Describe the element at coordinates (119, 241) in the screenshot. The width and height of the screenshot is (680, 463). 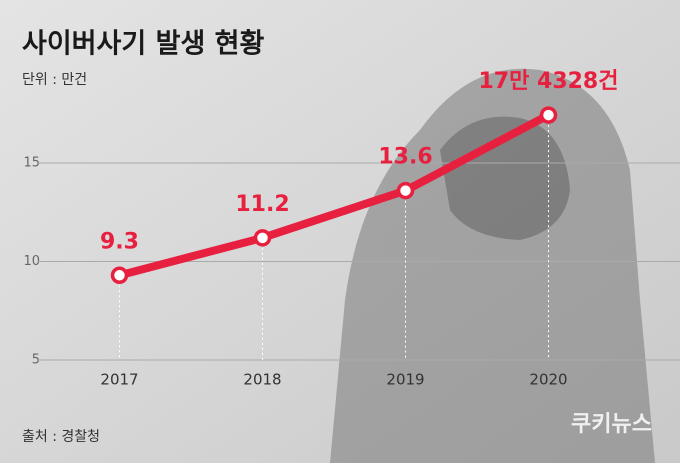
I see `value-label: 9.3` at that location.